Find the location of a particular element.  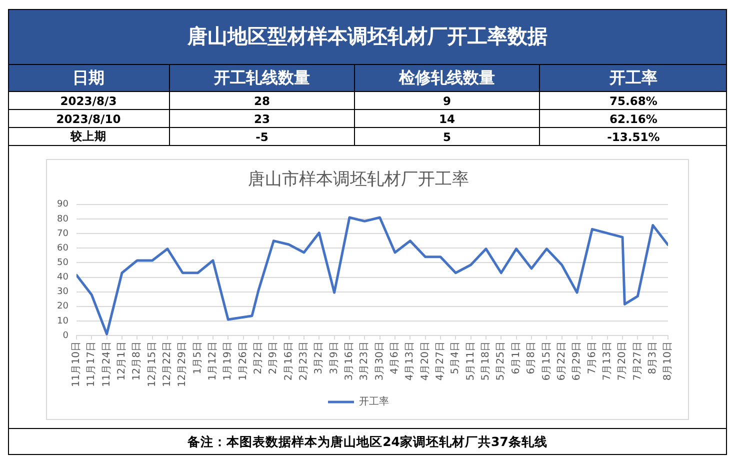

x-tick-label: 11月24日 is located at coordinates (106, 365).